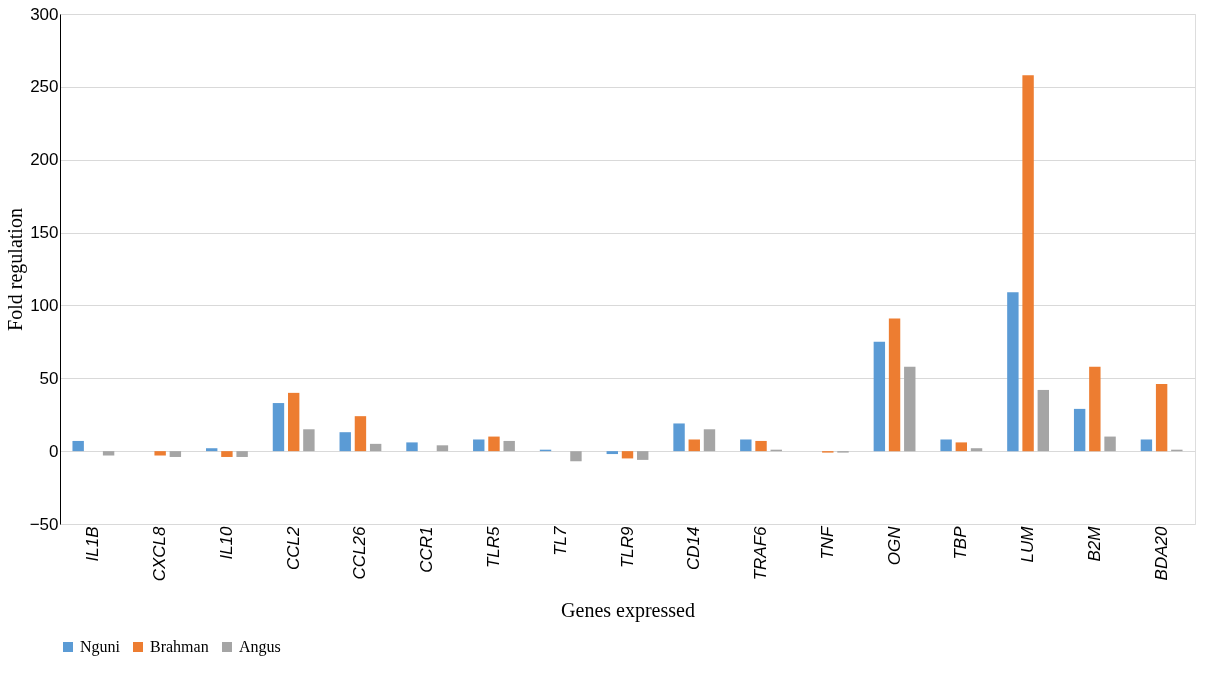  I want to click on y-tick-label: −50, so click(44, 524).